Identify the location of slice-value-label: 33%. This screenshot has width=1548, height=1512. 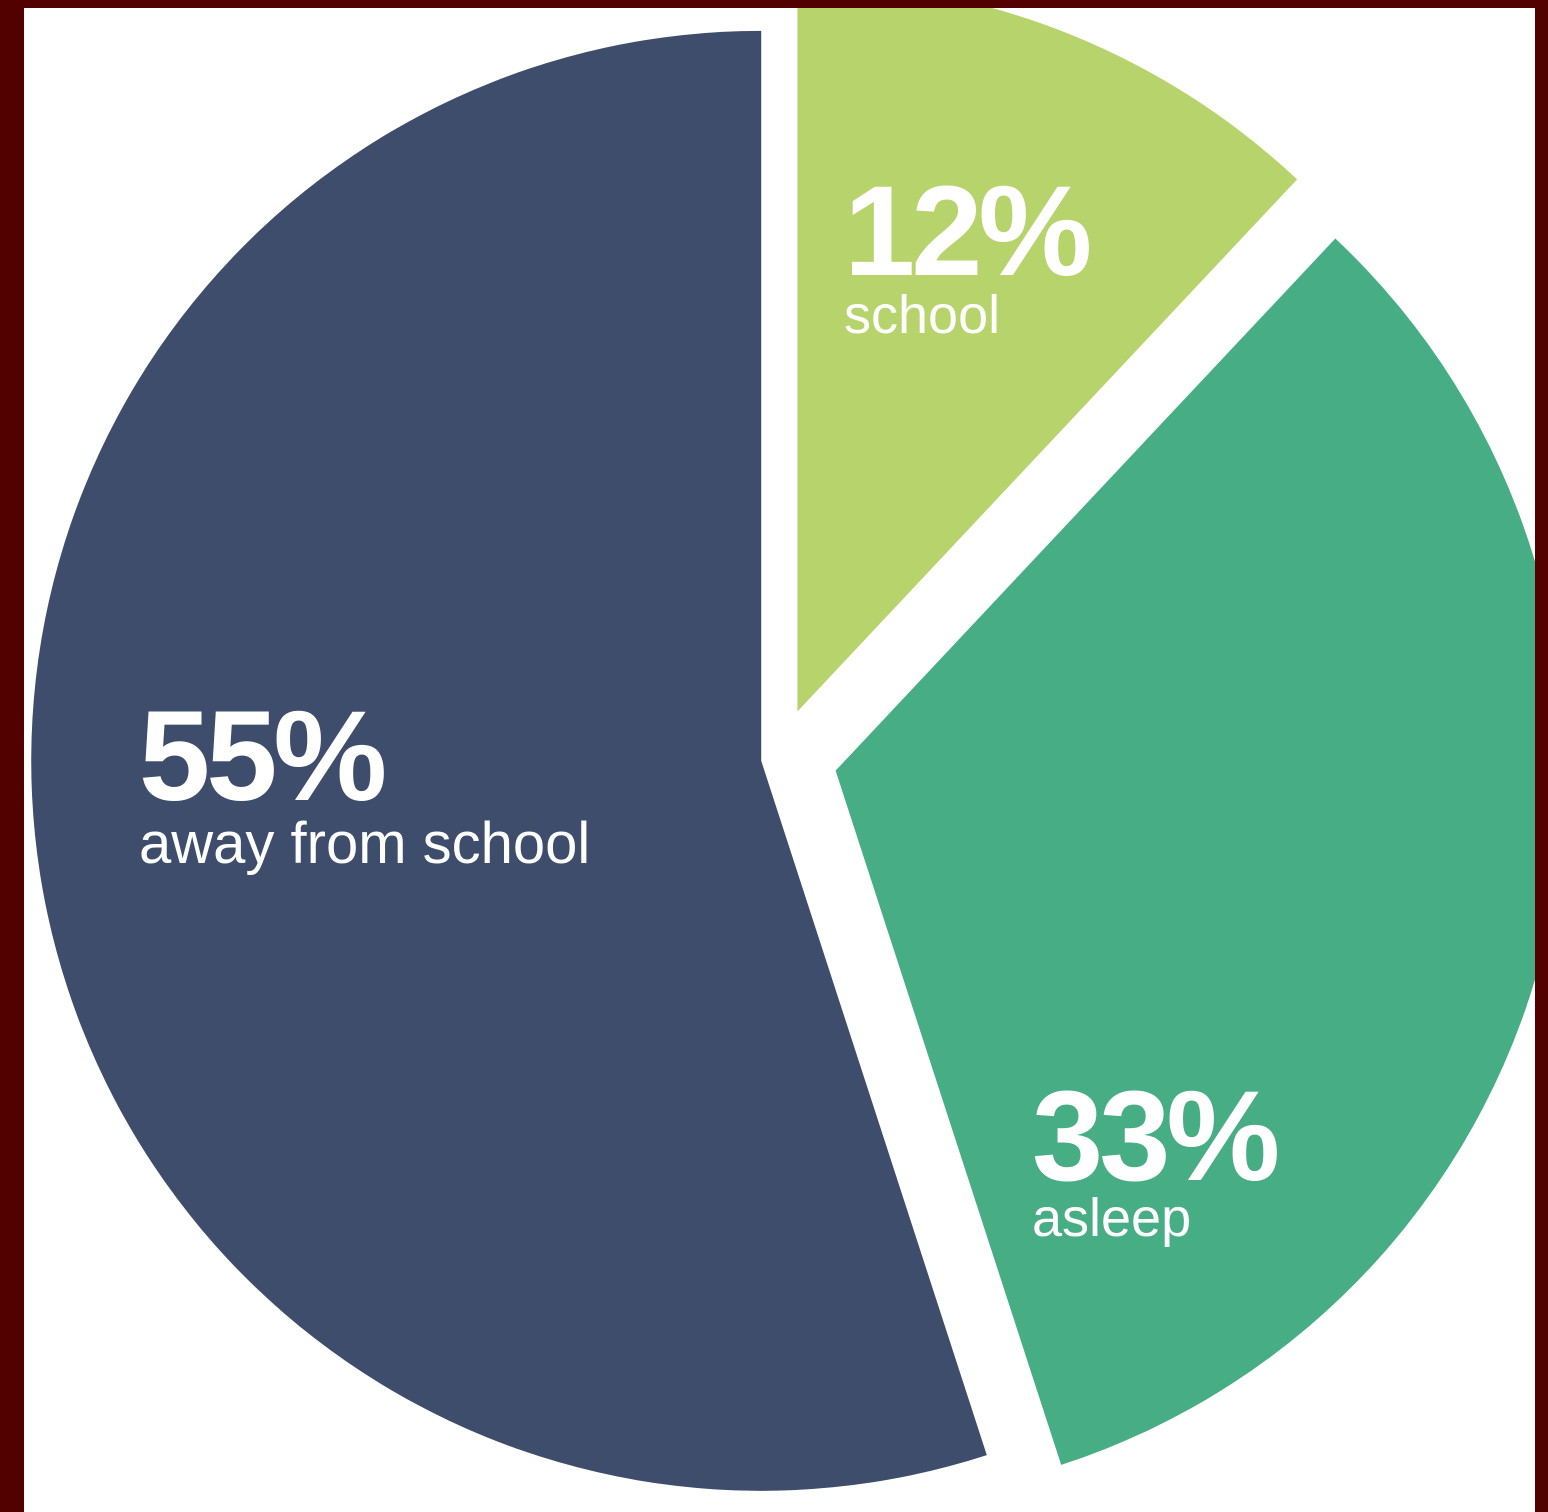
(1156, 1136).